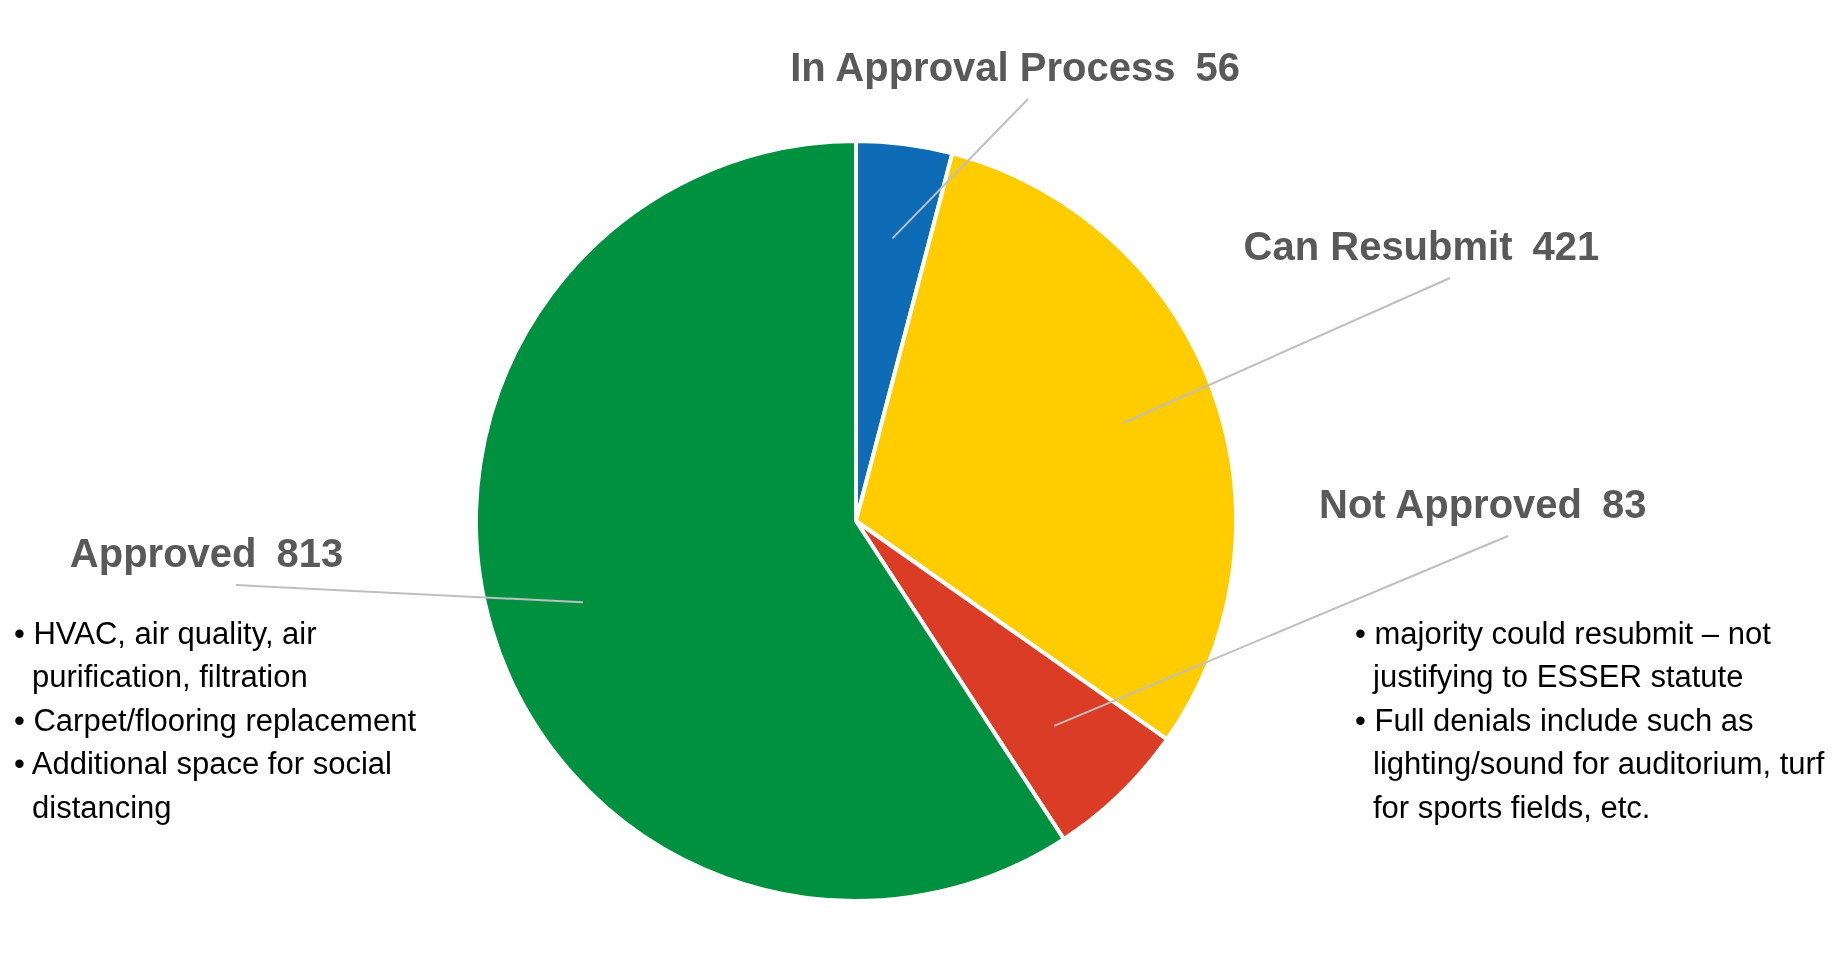  I want to click on data-label: 421, so click(1566, 246).